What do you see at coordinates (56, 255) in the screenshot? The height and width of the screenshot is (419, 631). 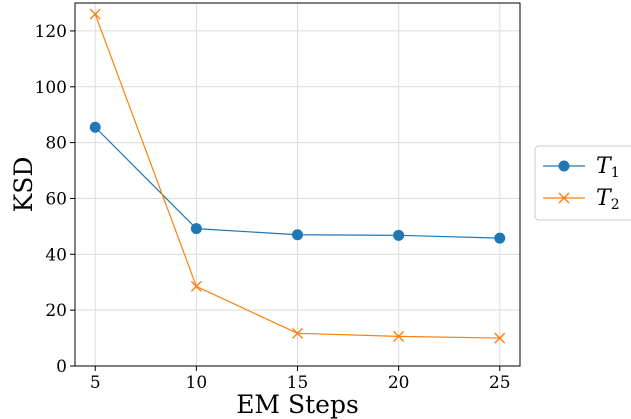 I see `y-tick-label: 40` at bounding box center [56, 255].